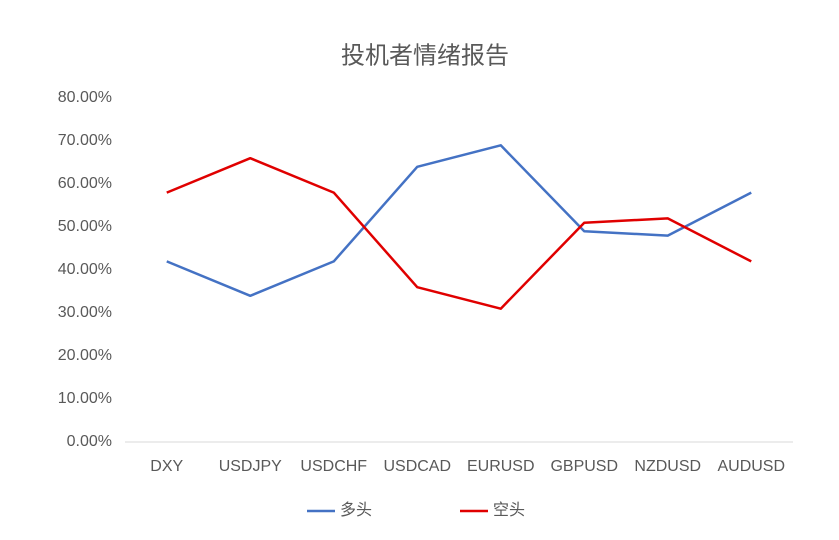 This screenshot has width=839, height=540. Describe the element at coordinates (85, 312) in the screenshot. I see `y-tick-label: 30.00%` at that location.